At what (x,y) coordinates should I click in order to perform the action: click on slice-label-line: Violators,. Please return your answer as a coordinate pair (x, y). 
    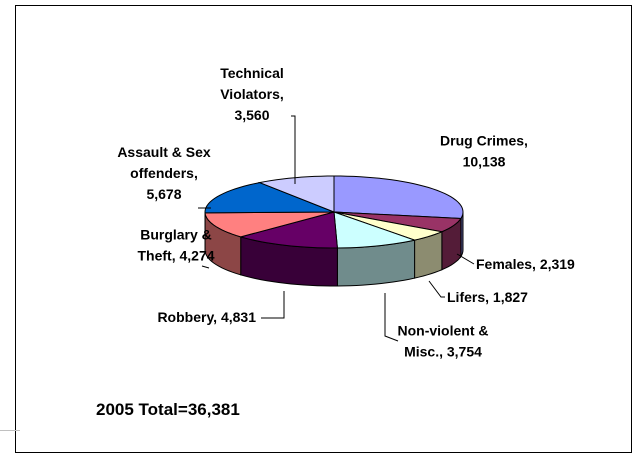
    Looking at the image, I should click on (252, 94).